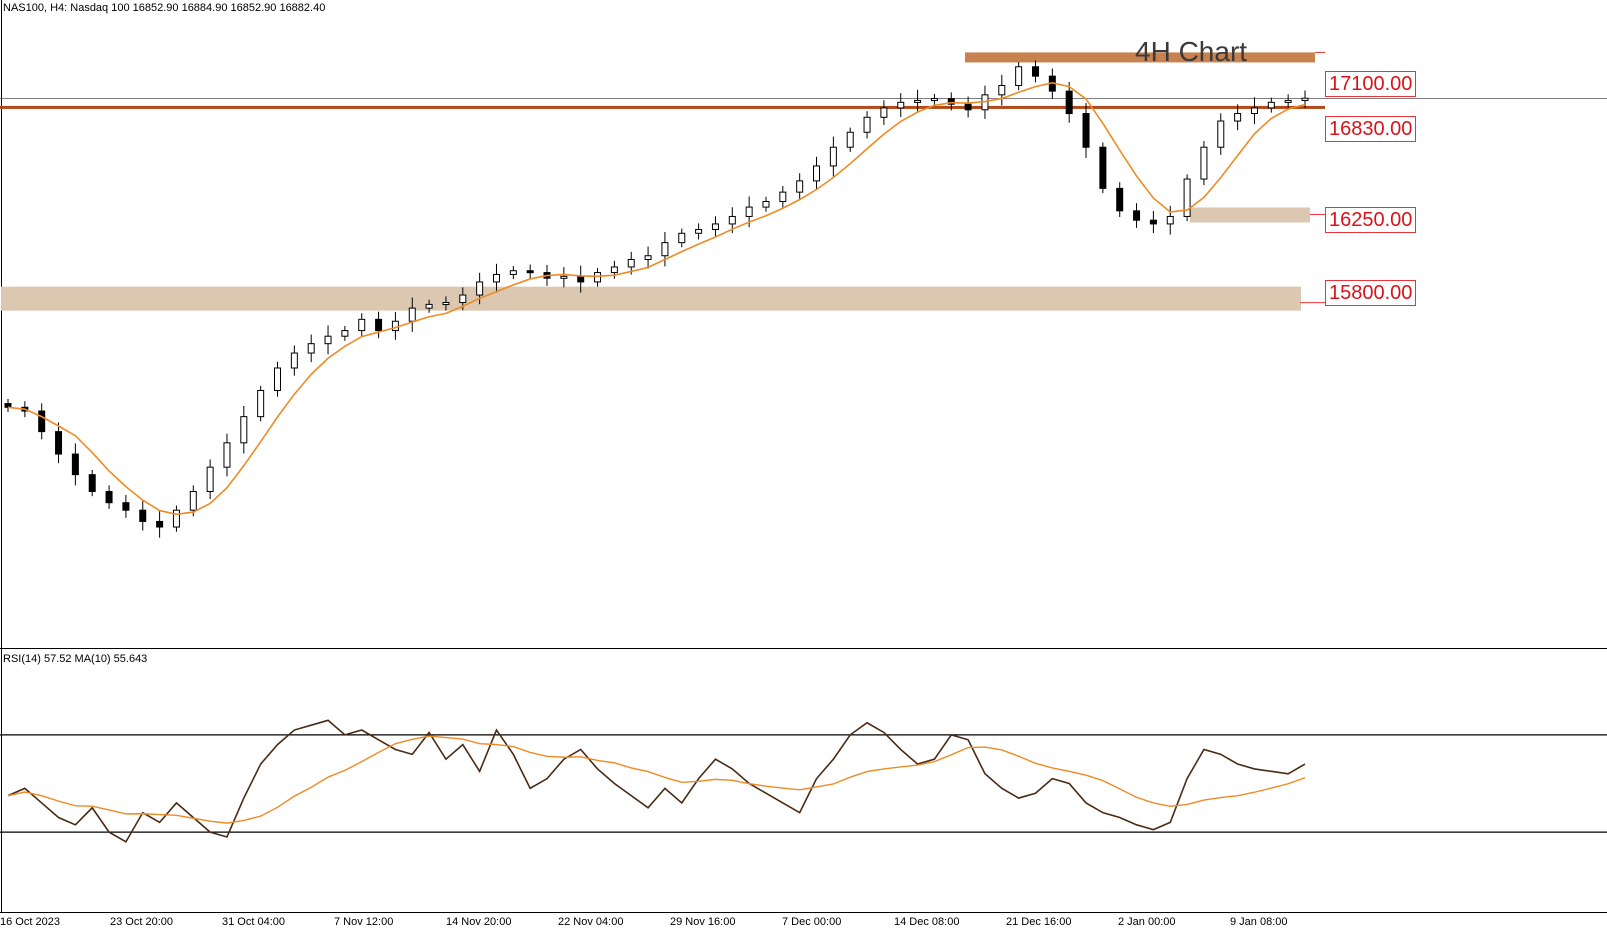  Describe the element at coordinates (812, 922) in the screenshot. I see `x-tick-label: 7 Dec 00:00` at that location.